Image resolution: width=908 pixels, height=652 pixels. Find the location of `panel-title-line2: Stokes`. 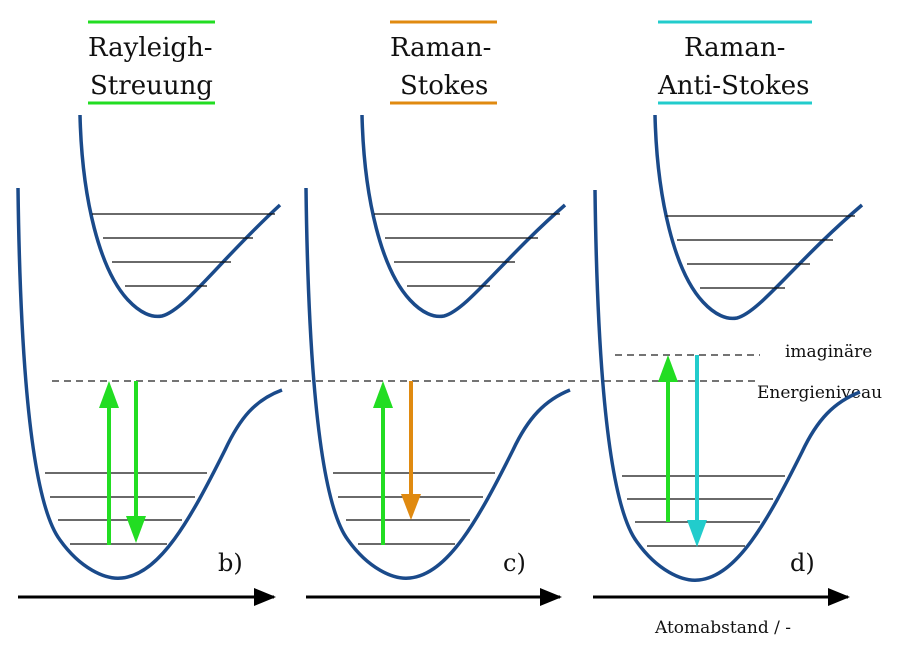

panel-title-line2: Stokes is located at coordinates (444, 86).